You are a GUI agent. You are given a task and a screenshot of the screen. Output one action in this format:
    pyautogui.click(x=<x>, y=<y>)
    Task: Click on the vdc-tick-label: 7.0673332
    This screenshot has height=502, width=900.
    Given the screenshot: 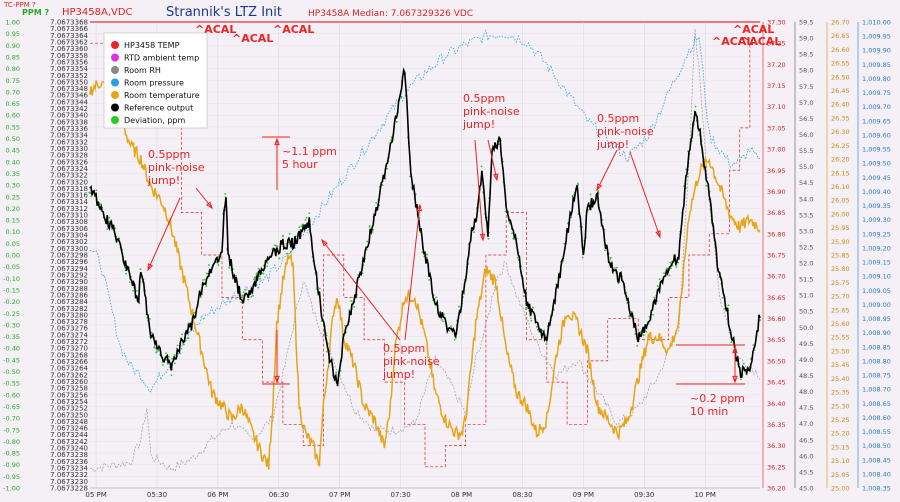 What is the action you would take?
    pyautogui.click(x=69, y=142)
    